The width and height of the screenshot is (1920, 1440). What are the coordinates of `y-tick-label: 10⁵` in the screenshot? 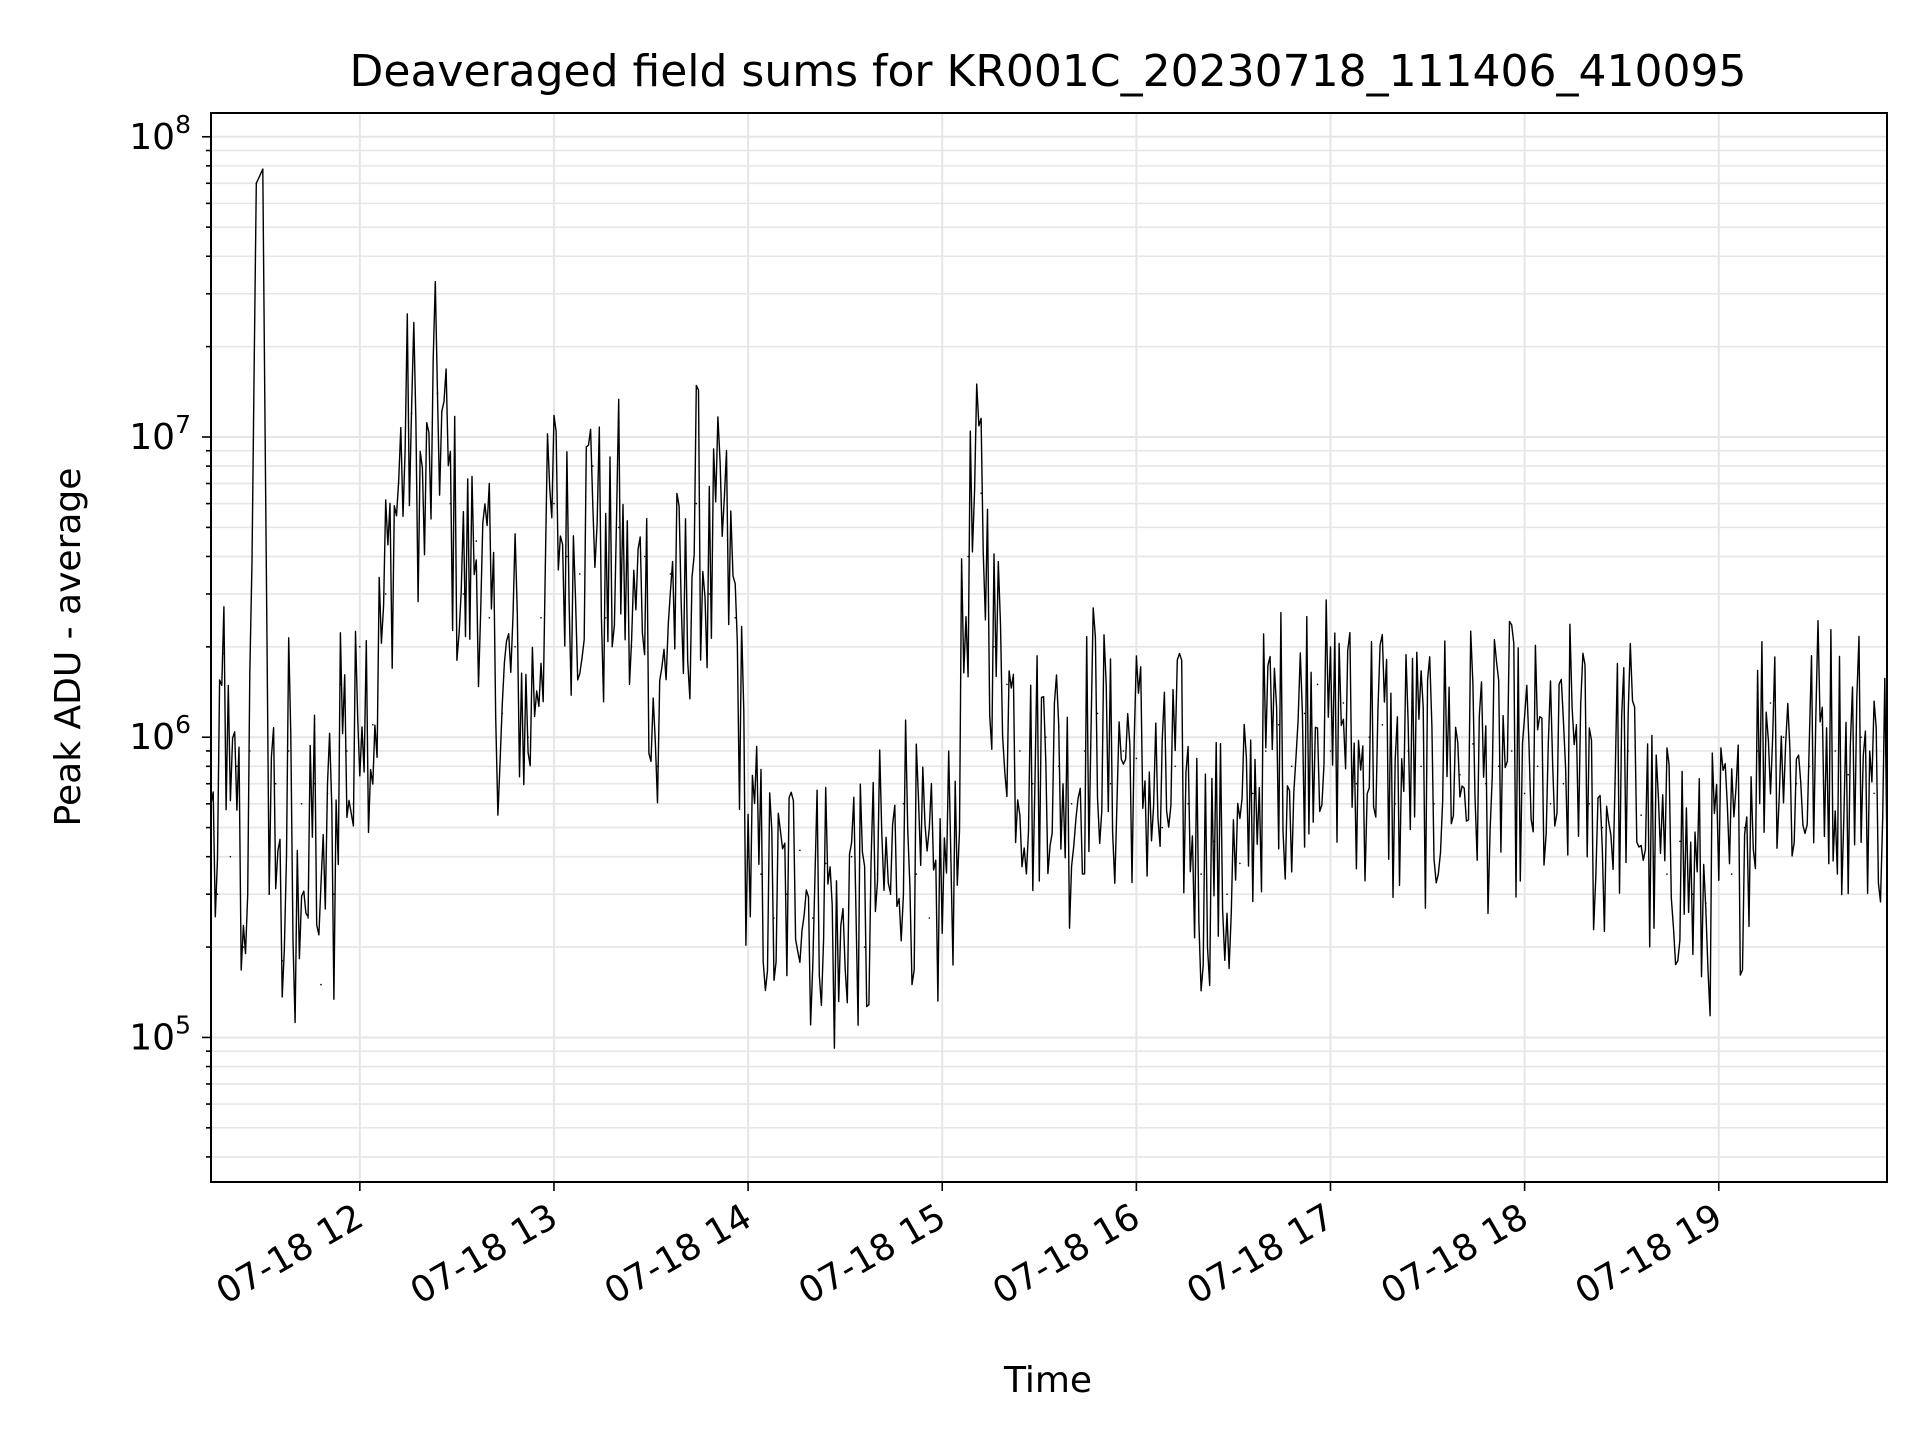 It's located at (160, 1034).